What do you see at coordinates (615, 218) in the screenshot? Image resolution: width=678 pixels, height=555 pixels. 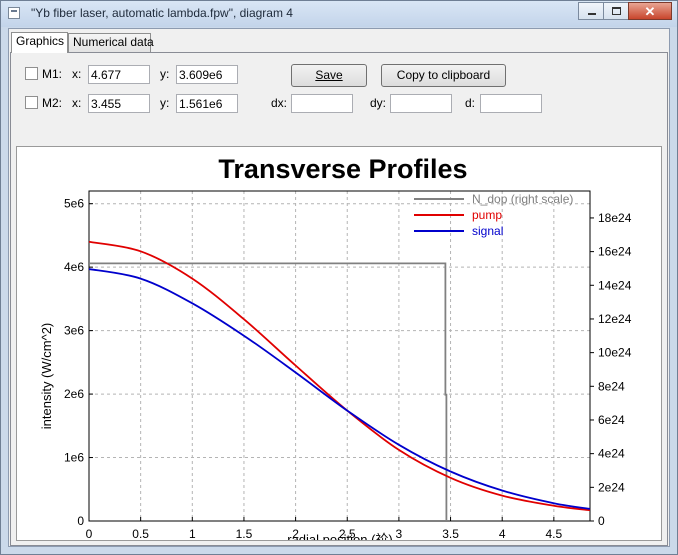 I see `y2-tick-label: 18e24` at bounding box center [615, 218].